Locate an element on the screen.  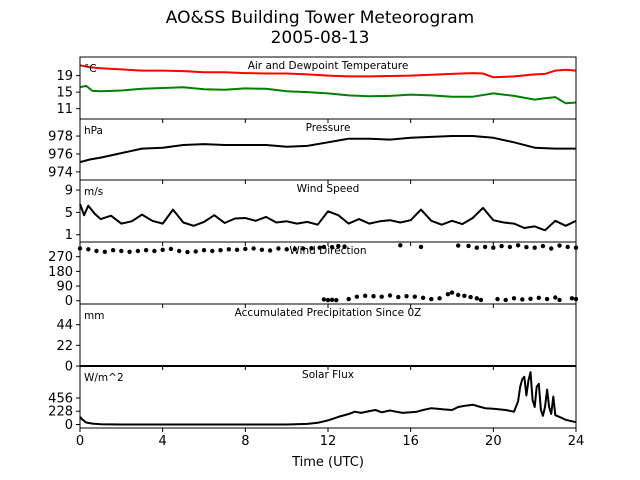
x-axis-label: Time (UTC) is located at coordinates (327, 462).